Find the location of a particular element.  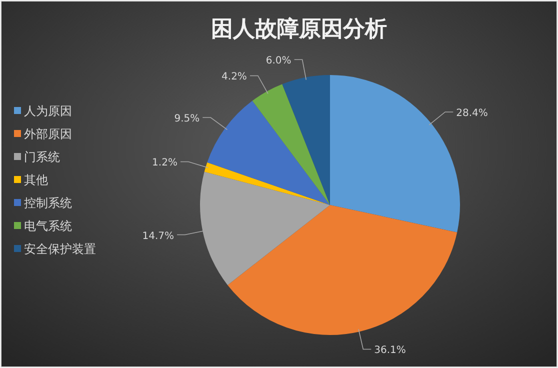

legend-label: 电气系统 is located at coordinates (48, 226).